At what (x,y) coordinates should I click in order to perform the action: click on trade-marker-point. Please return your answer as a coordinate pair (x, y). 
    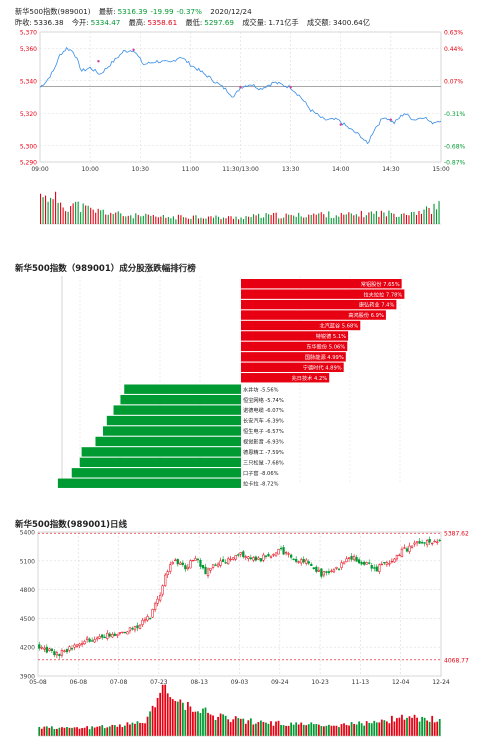
    Looking at the image, I should click on (133, 50).